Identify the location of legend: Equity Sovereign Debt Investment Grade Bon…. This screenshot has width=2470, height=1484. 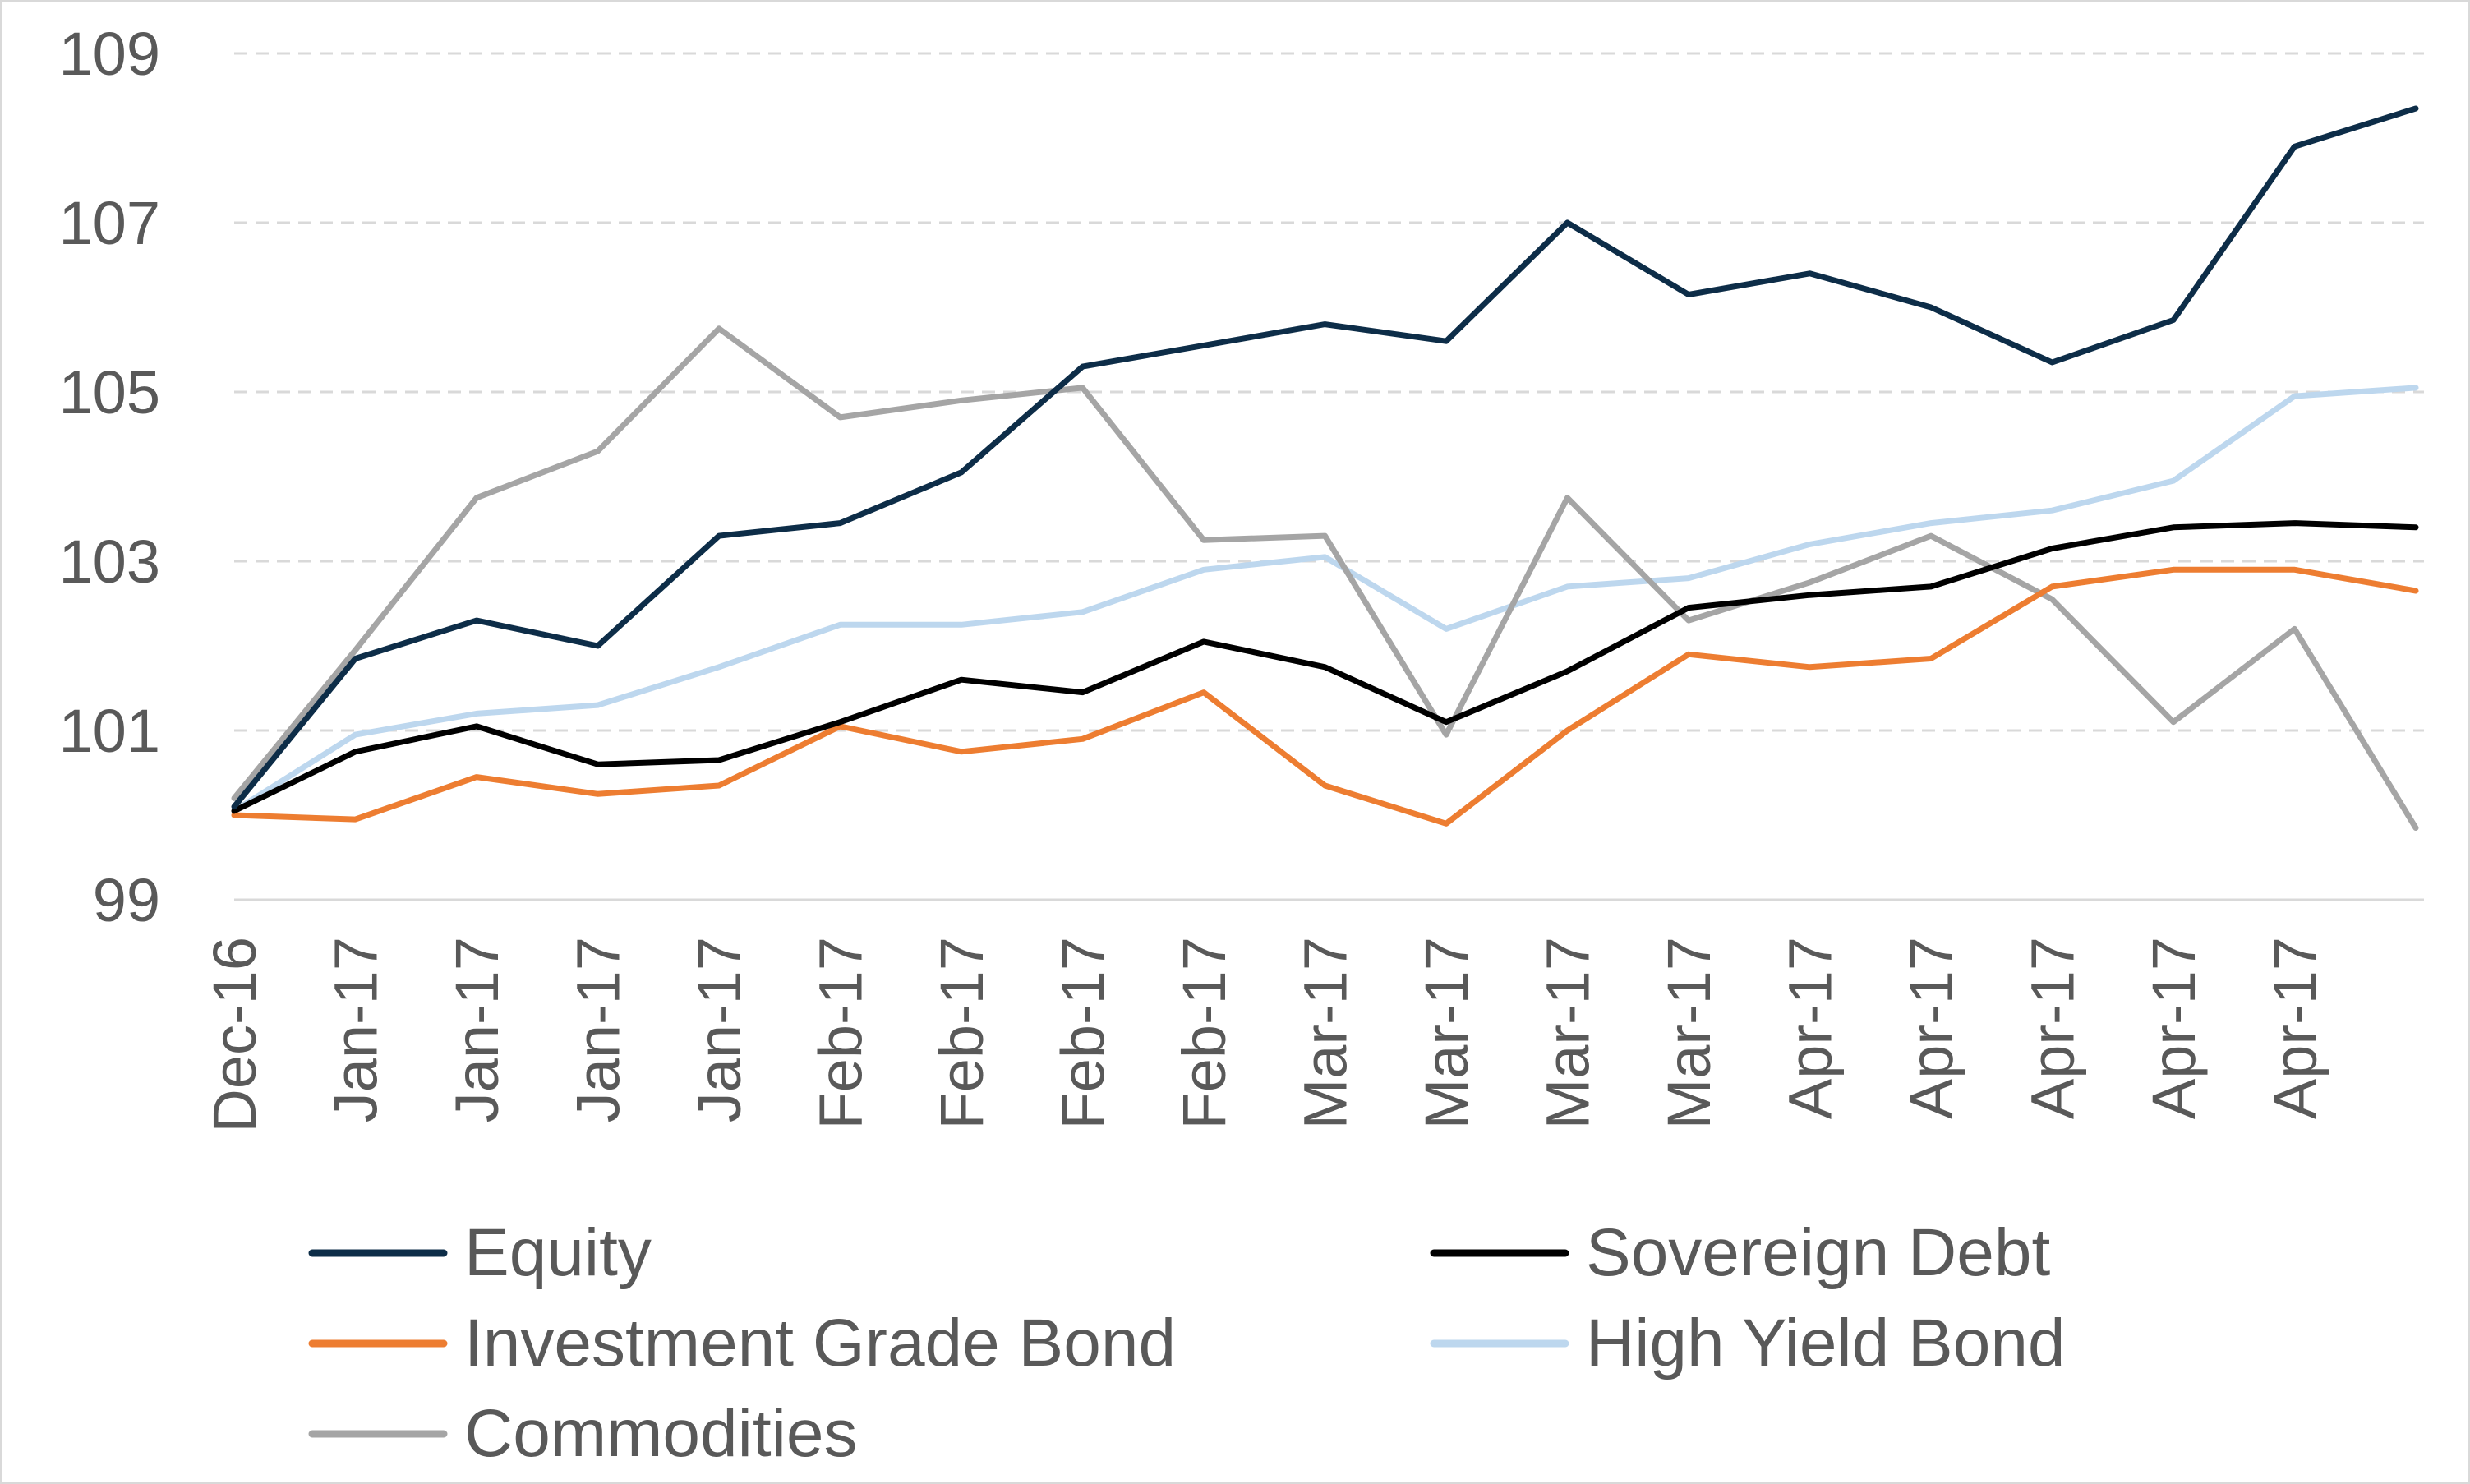
(1187, 1343).